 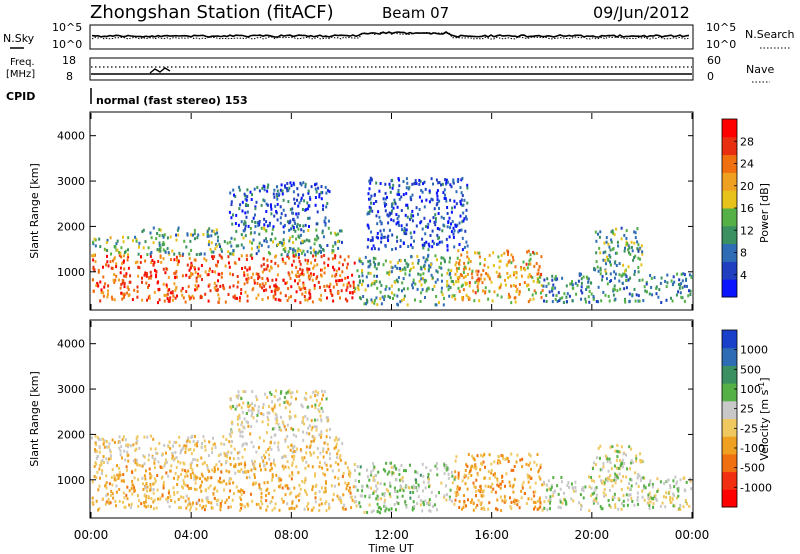 I want to click on power-colorbar-swatch, so click(x=729, y=252).